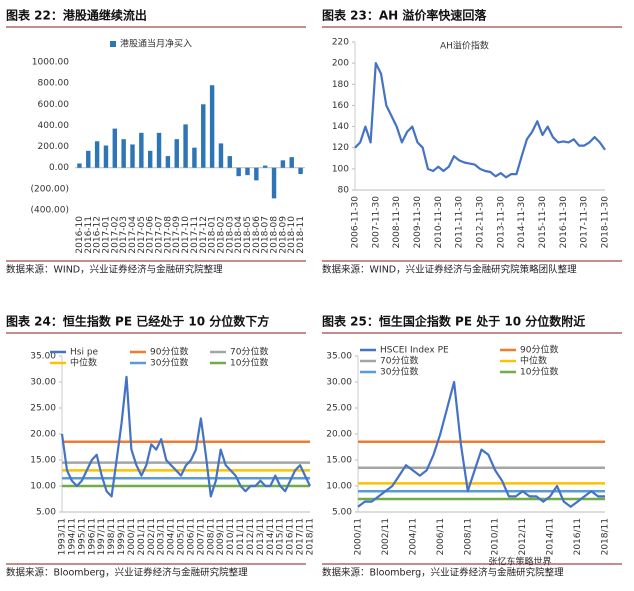 The image size is (634, 591). Describe the element at coordinates (468, 536) in the screenshot. I see `x-tick-label: 2008/11` at that location.